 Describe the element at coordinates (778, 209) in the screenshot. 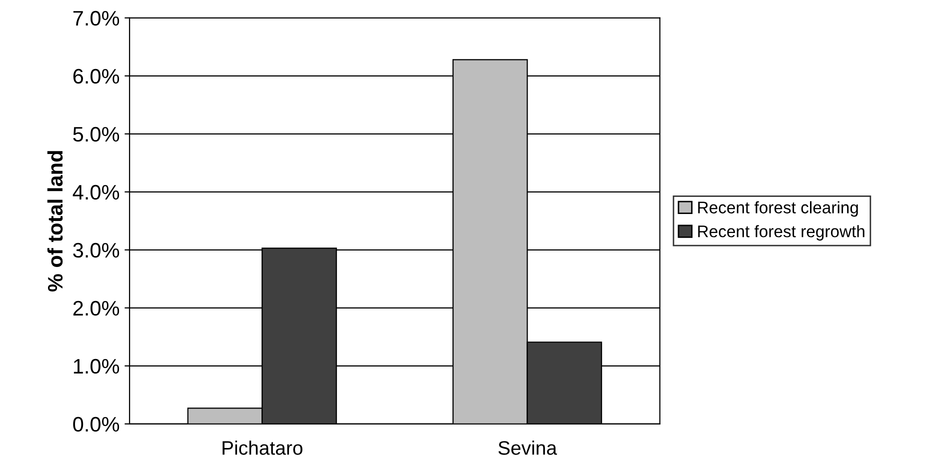

I see `legend-label: Recent forest clearing` at that location.